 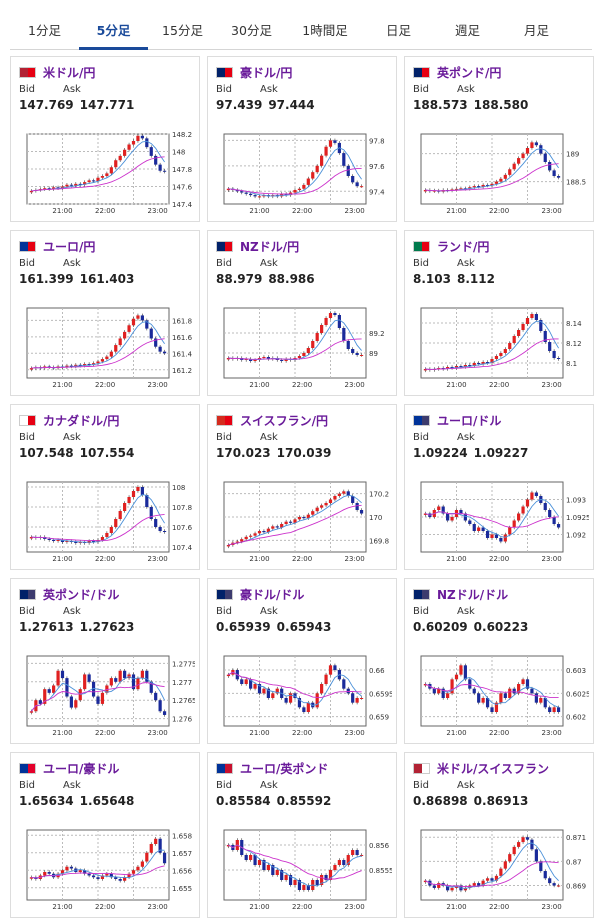 What do you see at coordinates (467, 30) in the screenshot?
I see `tab-7: 週足` at bounding box center [467, 30].